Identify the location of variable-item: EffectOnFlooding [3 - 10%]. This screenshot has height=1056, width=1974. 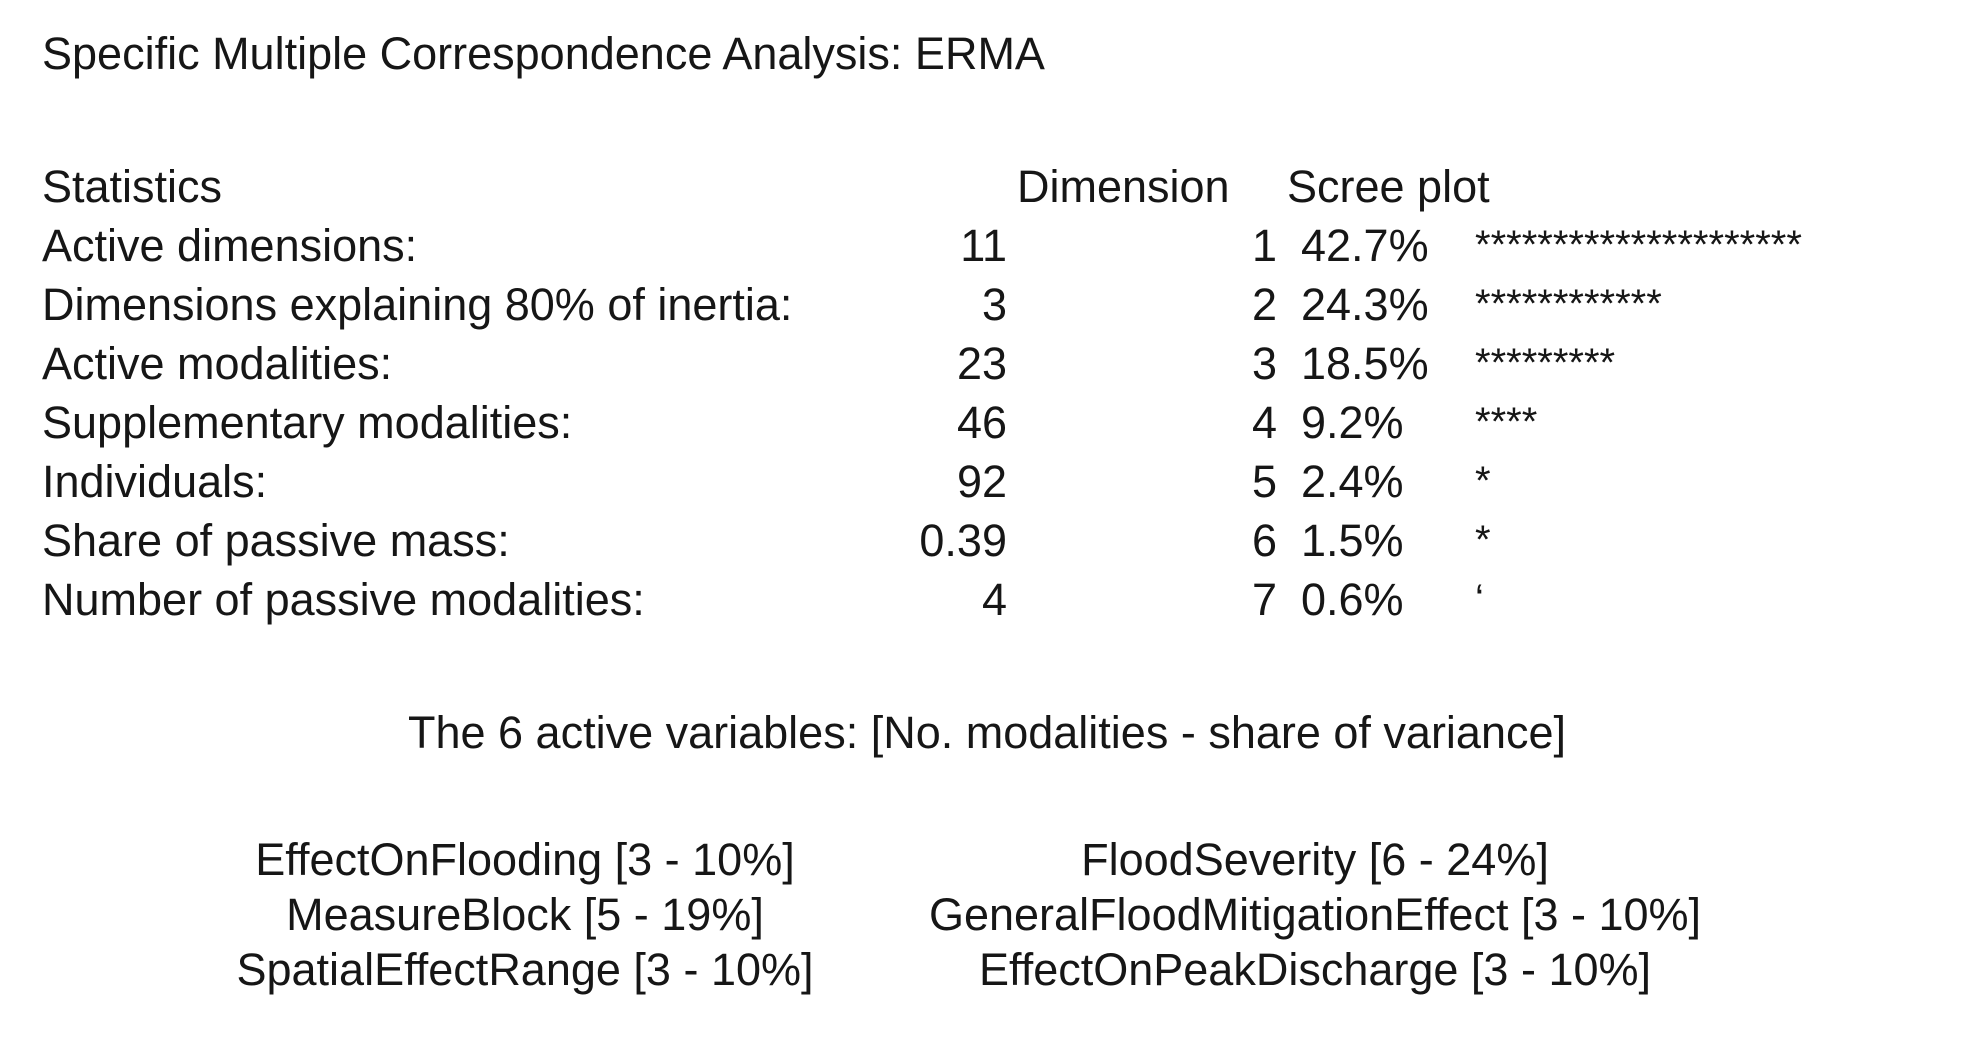
(525, 859).